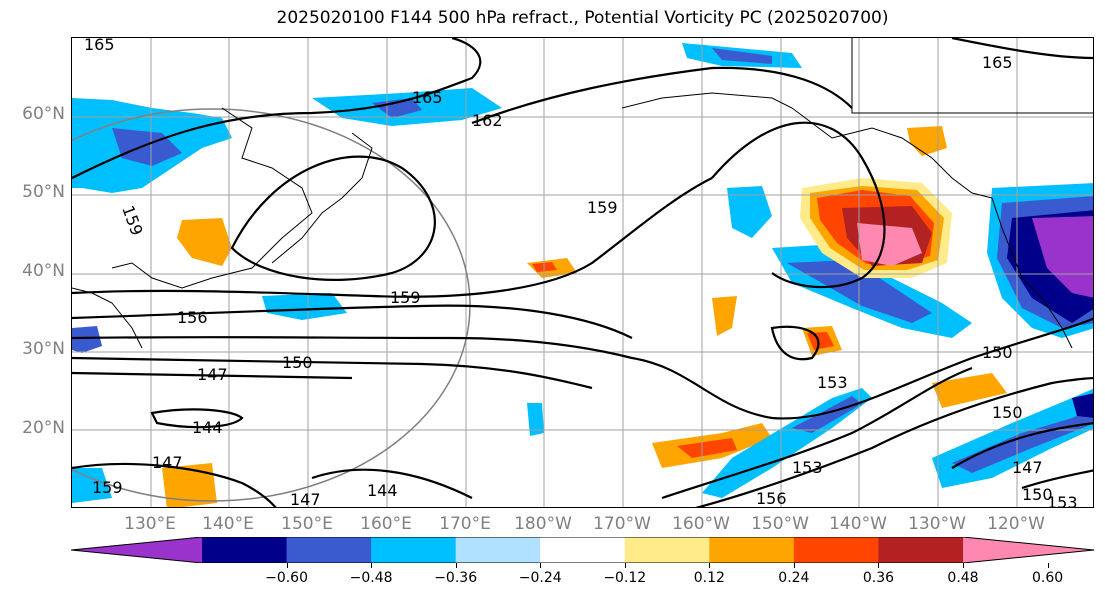 The image size is (1105, 601). What do you see at coordinates (622, 524) in the screenshot?
I see `lon-label: 170°W` at bounding box center [622, 524].